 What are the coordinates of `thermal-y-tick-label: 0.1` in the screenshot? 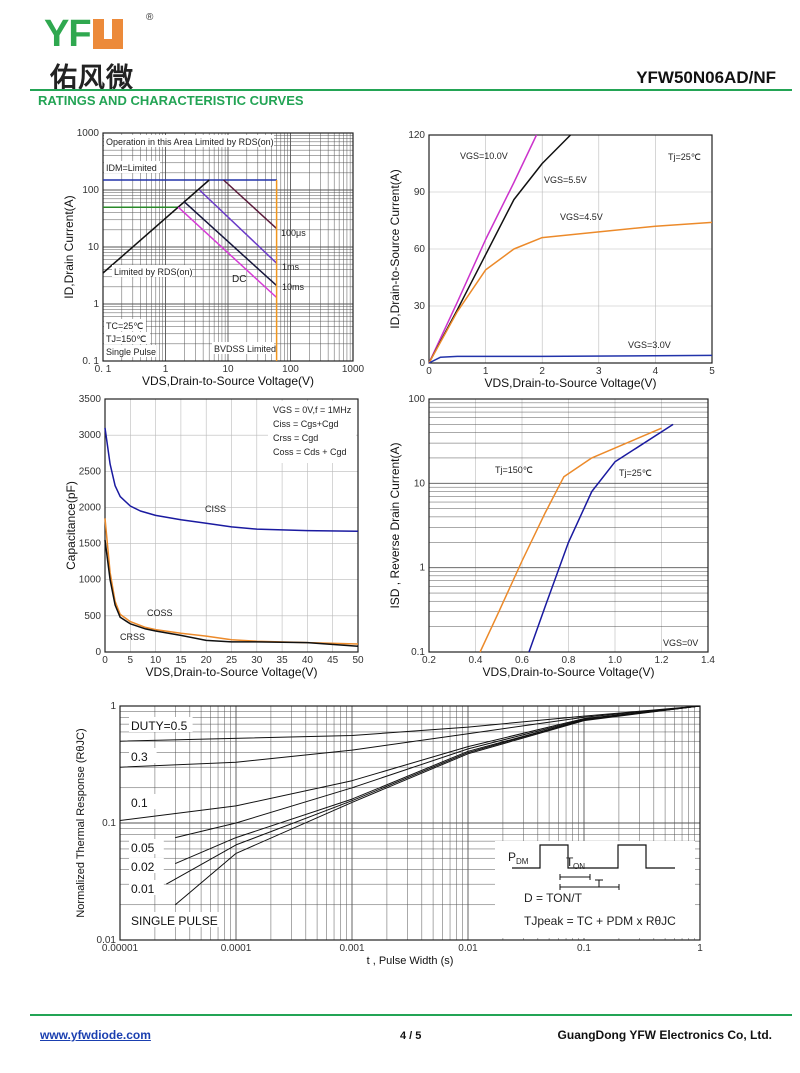 It's located at (109, 823).